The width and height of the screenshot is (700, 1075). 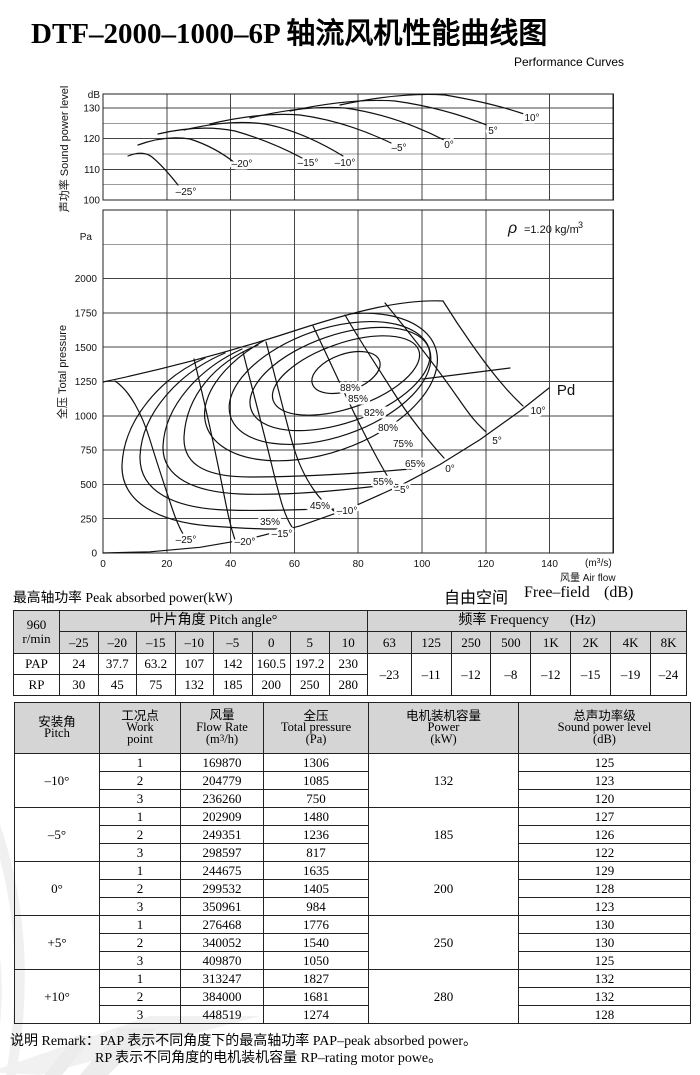 What do you see at coordinates (551, 230) in the screenshot?
I see `svg-text: =1.20 kg/m` at bounding box center [551, 230].